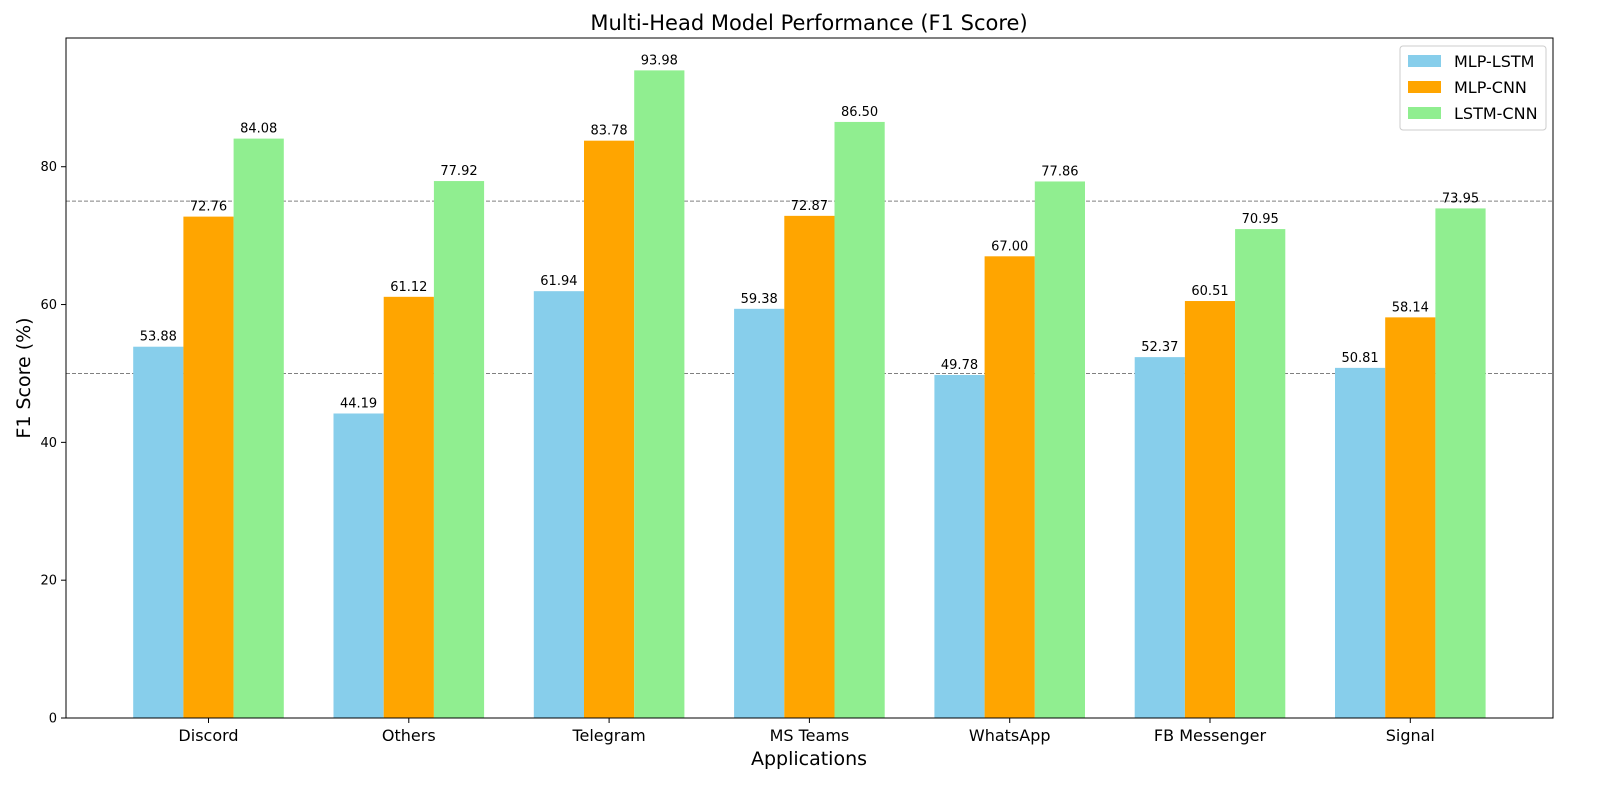 This screenshot has width=1600, height=804. I want to click on data-label: 52.37, so click(1159, 347).